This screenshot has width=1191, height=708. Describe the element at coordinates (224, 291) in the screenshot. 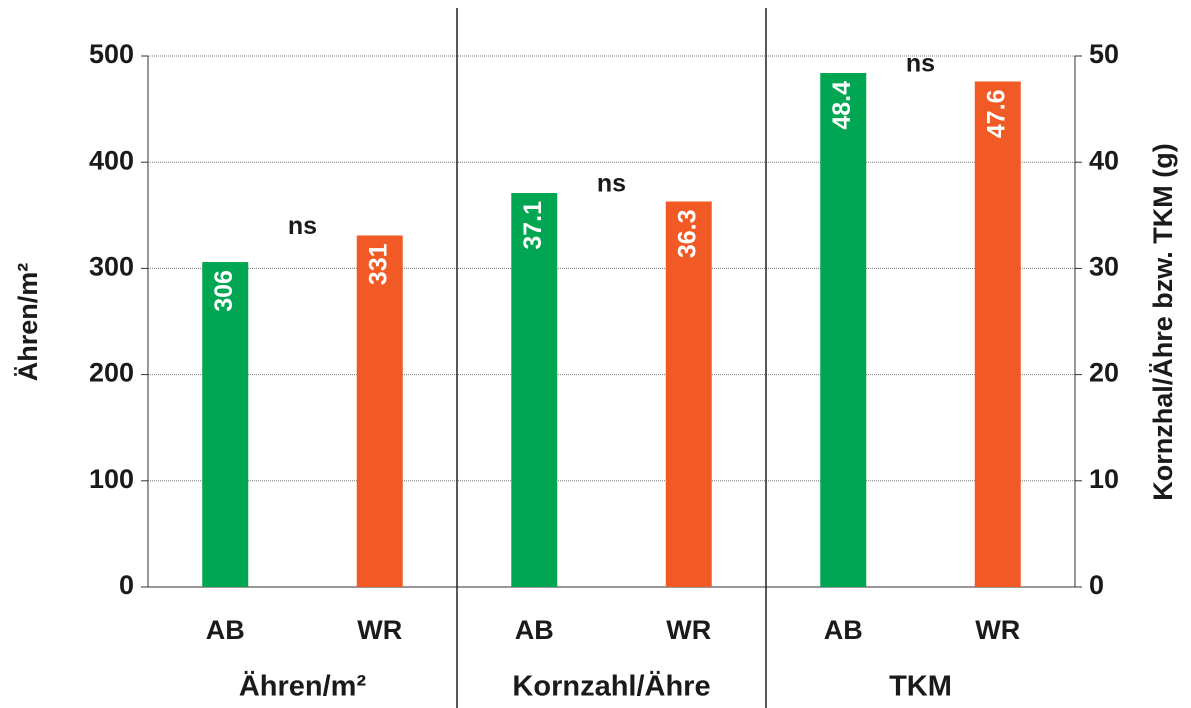

I see `value-label: 306` at that location.